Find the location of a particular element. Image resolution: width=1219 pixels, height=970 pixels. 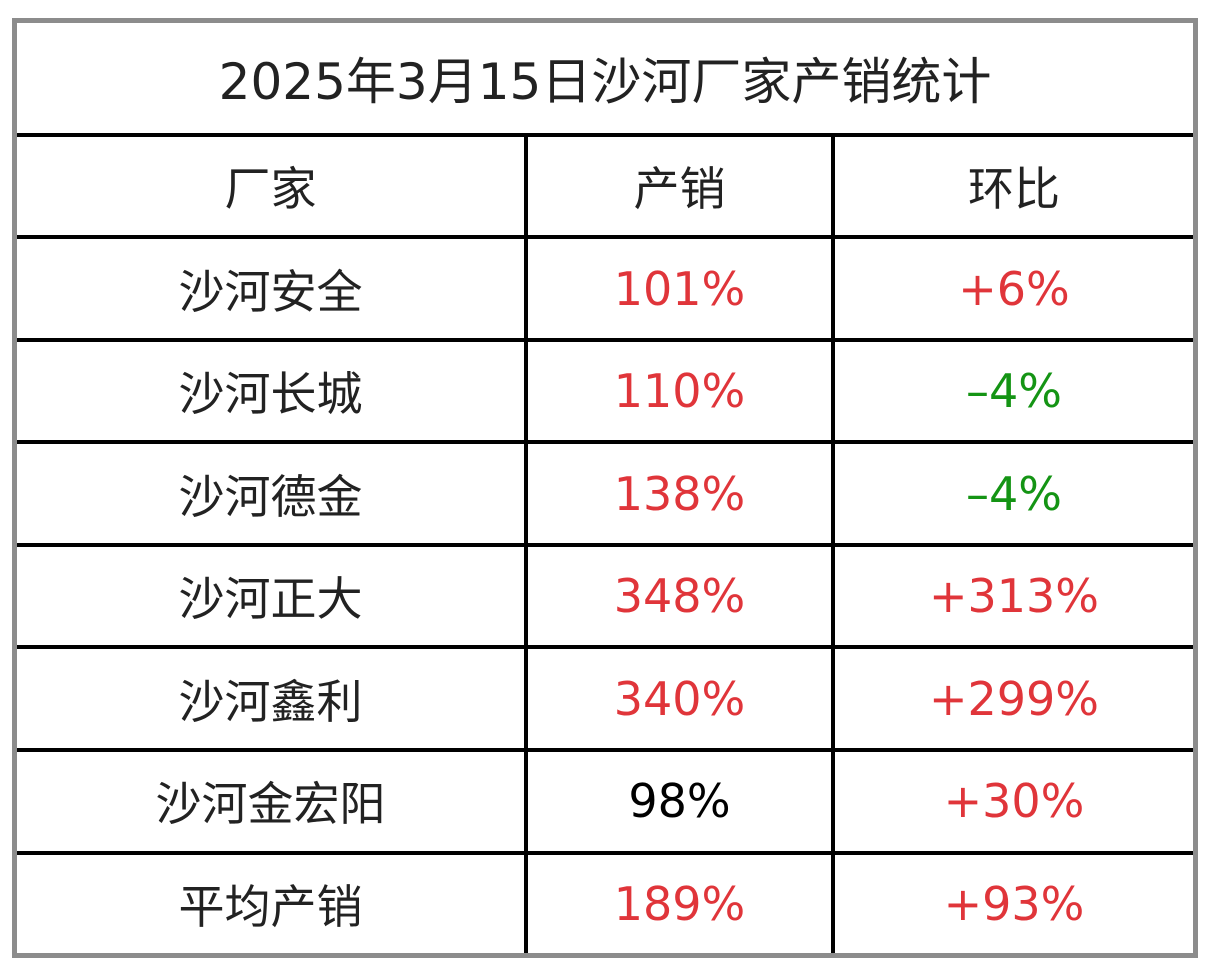

sales-cell: 138% is located at coordinates (679, 493).